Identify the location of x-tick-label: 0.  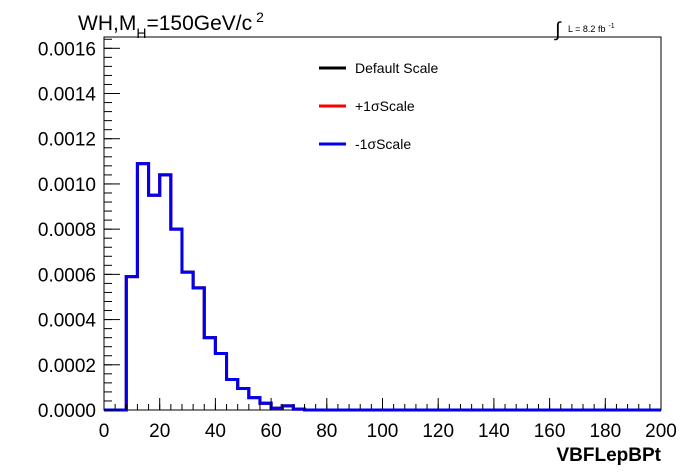
(104, 431).